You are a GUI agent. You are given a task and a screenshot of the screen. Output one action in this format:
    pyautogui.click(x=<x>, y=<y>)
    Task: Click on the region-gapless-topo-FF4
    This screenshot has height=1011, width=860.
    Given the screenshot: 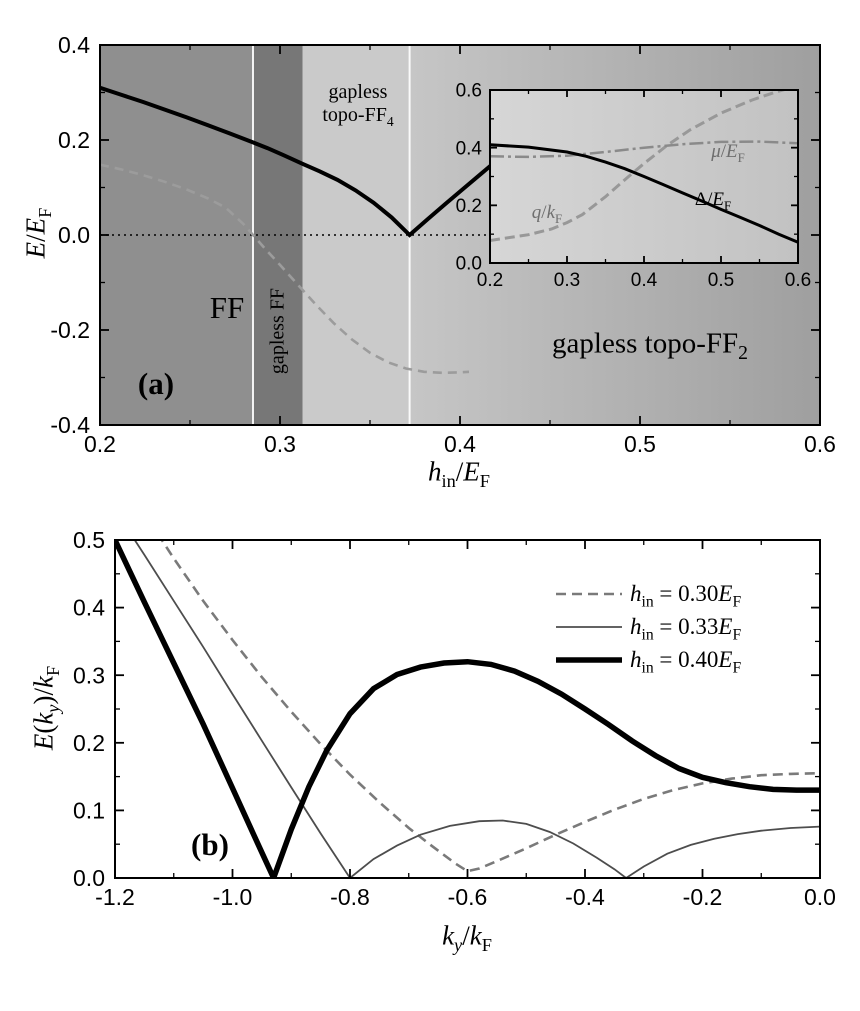 What is the action you would take?
    pyautogui.click(x=356, y=235)
    